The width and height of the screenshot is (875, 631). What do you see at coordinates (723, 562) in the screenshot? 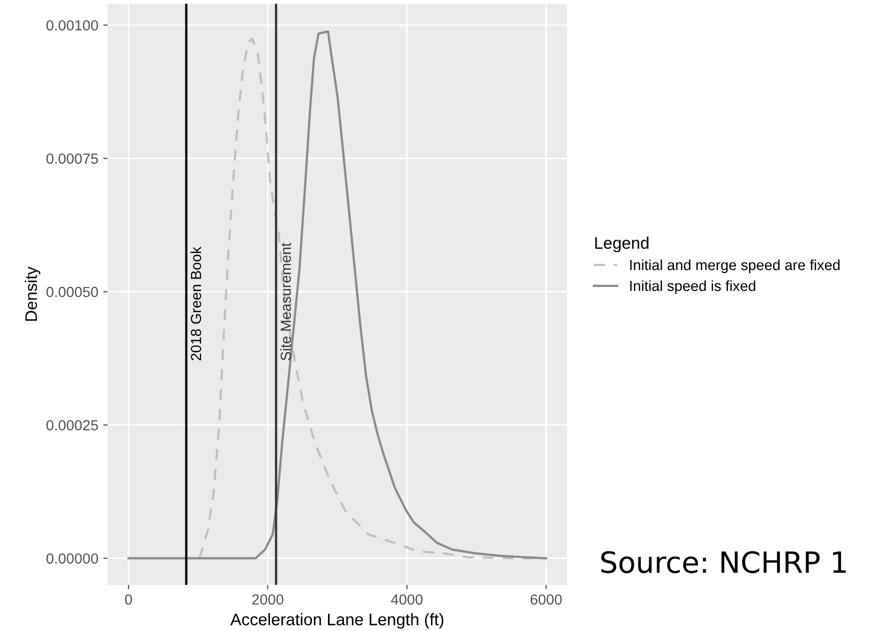
I see `source-note: Source: NCHRP 1` at bounding box center [723, 562].